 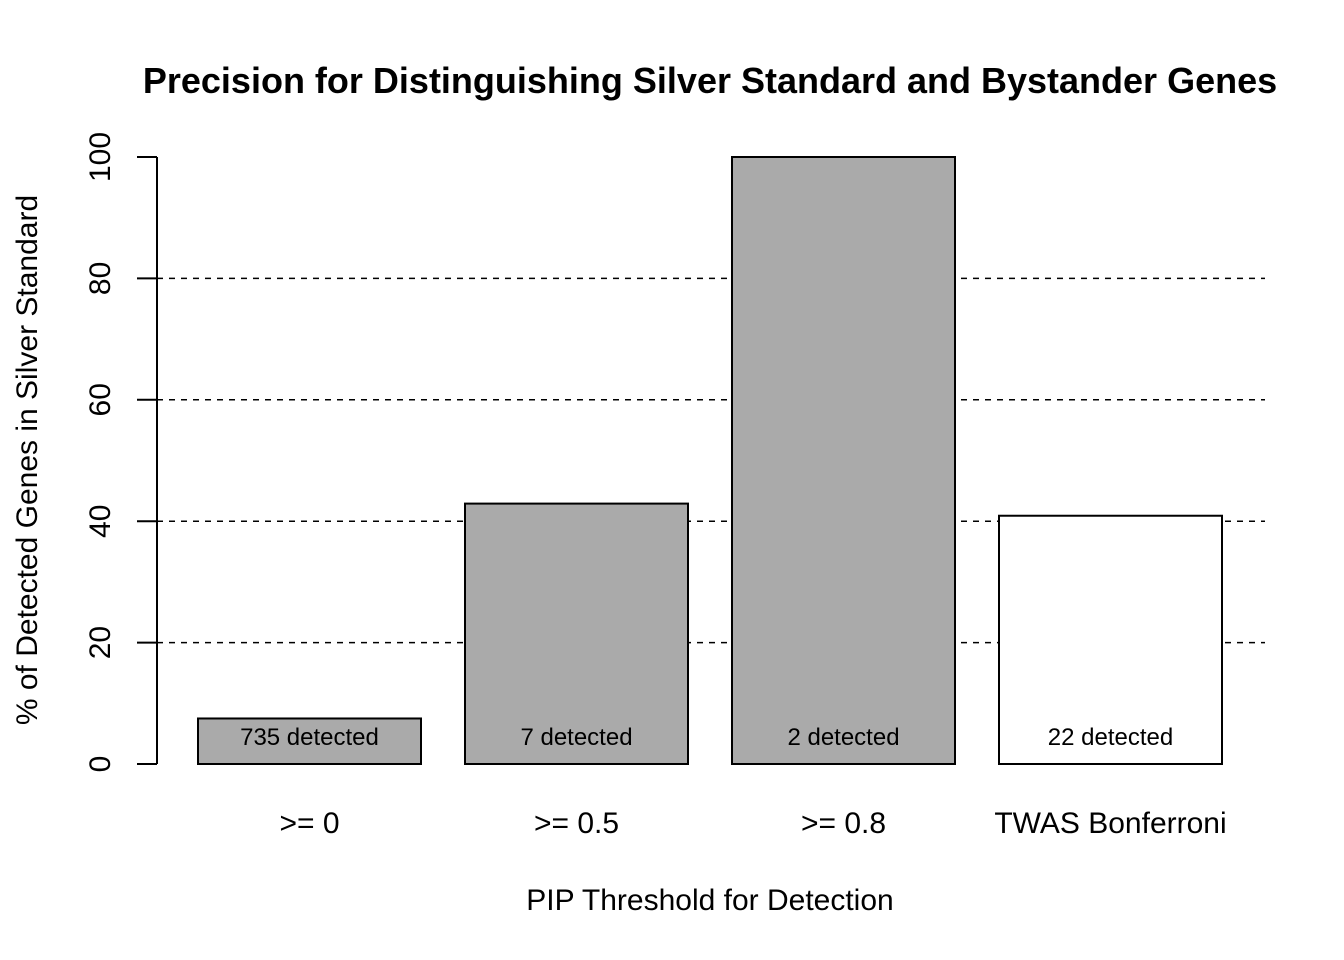 I want to click on y-tick-label: 0, so click(x=100, y=764).